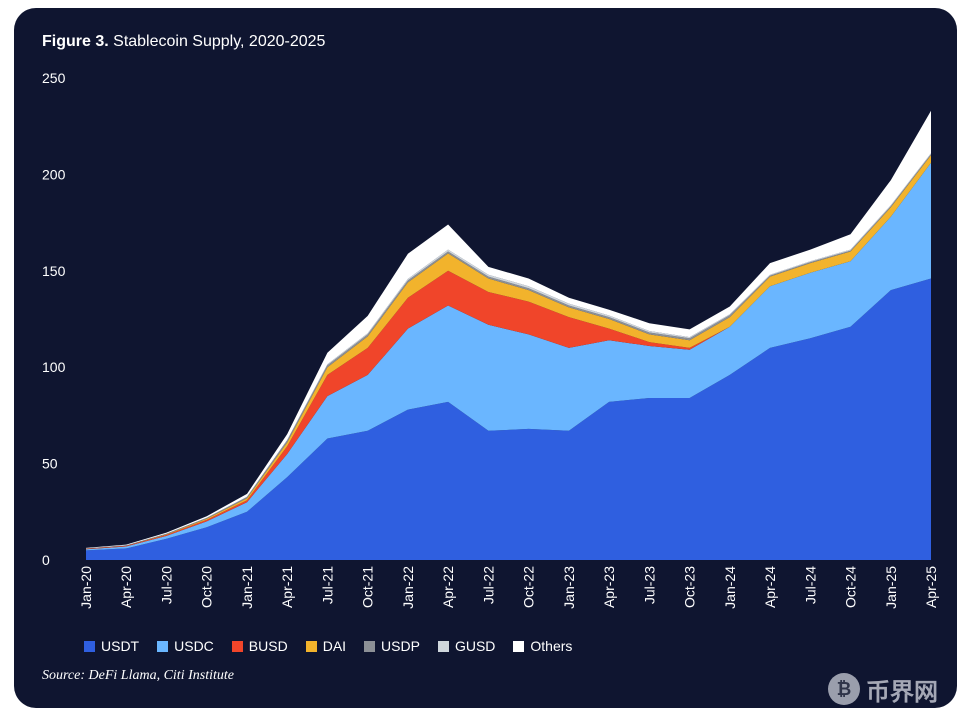 The height and width of the screenshot is (723, 972). I want to click on x-tick-label: Apr-25, so click(931, 587).